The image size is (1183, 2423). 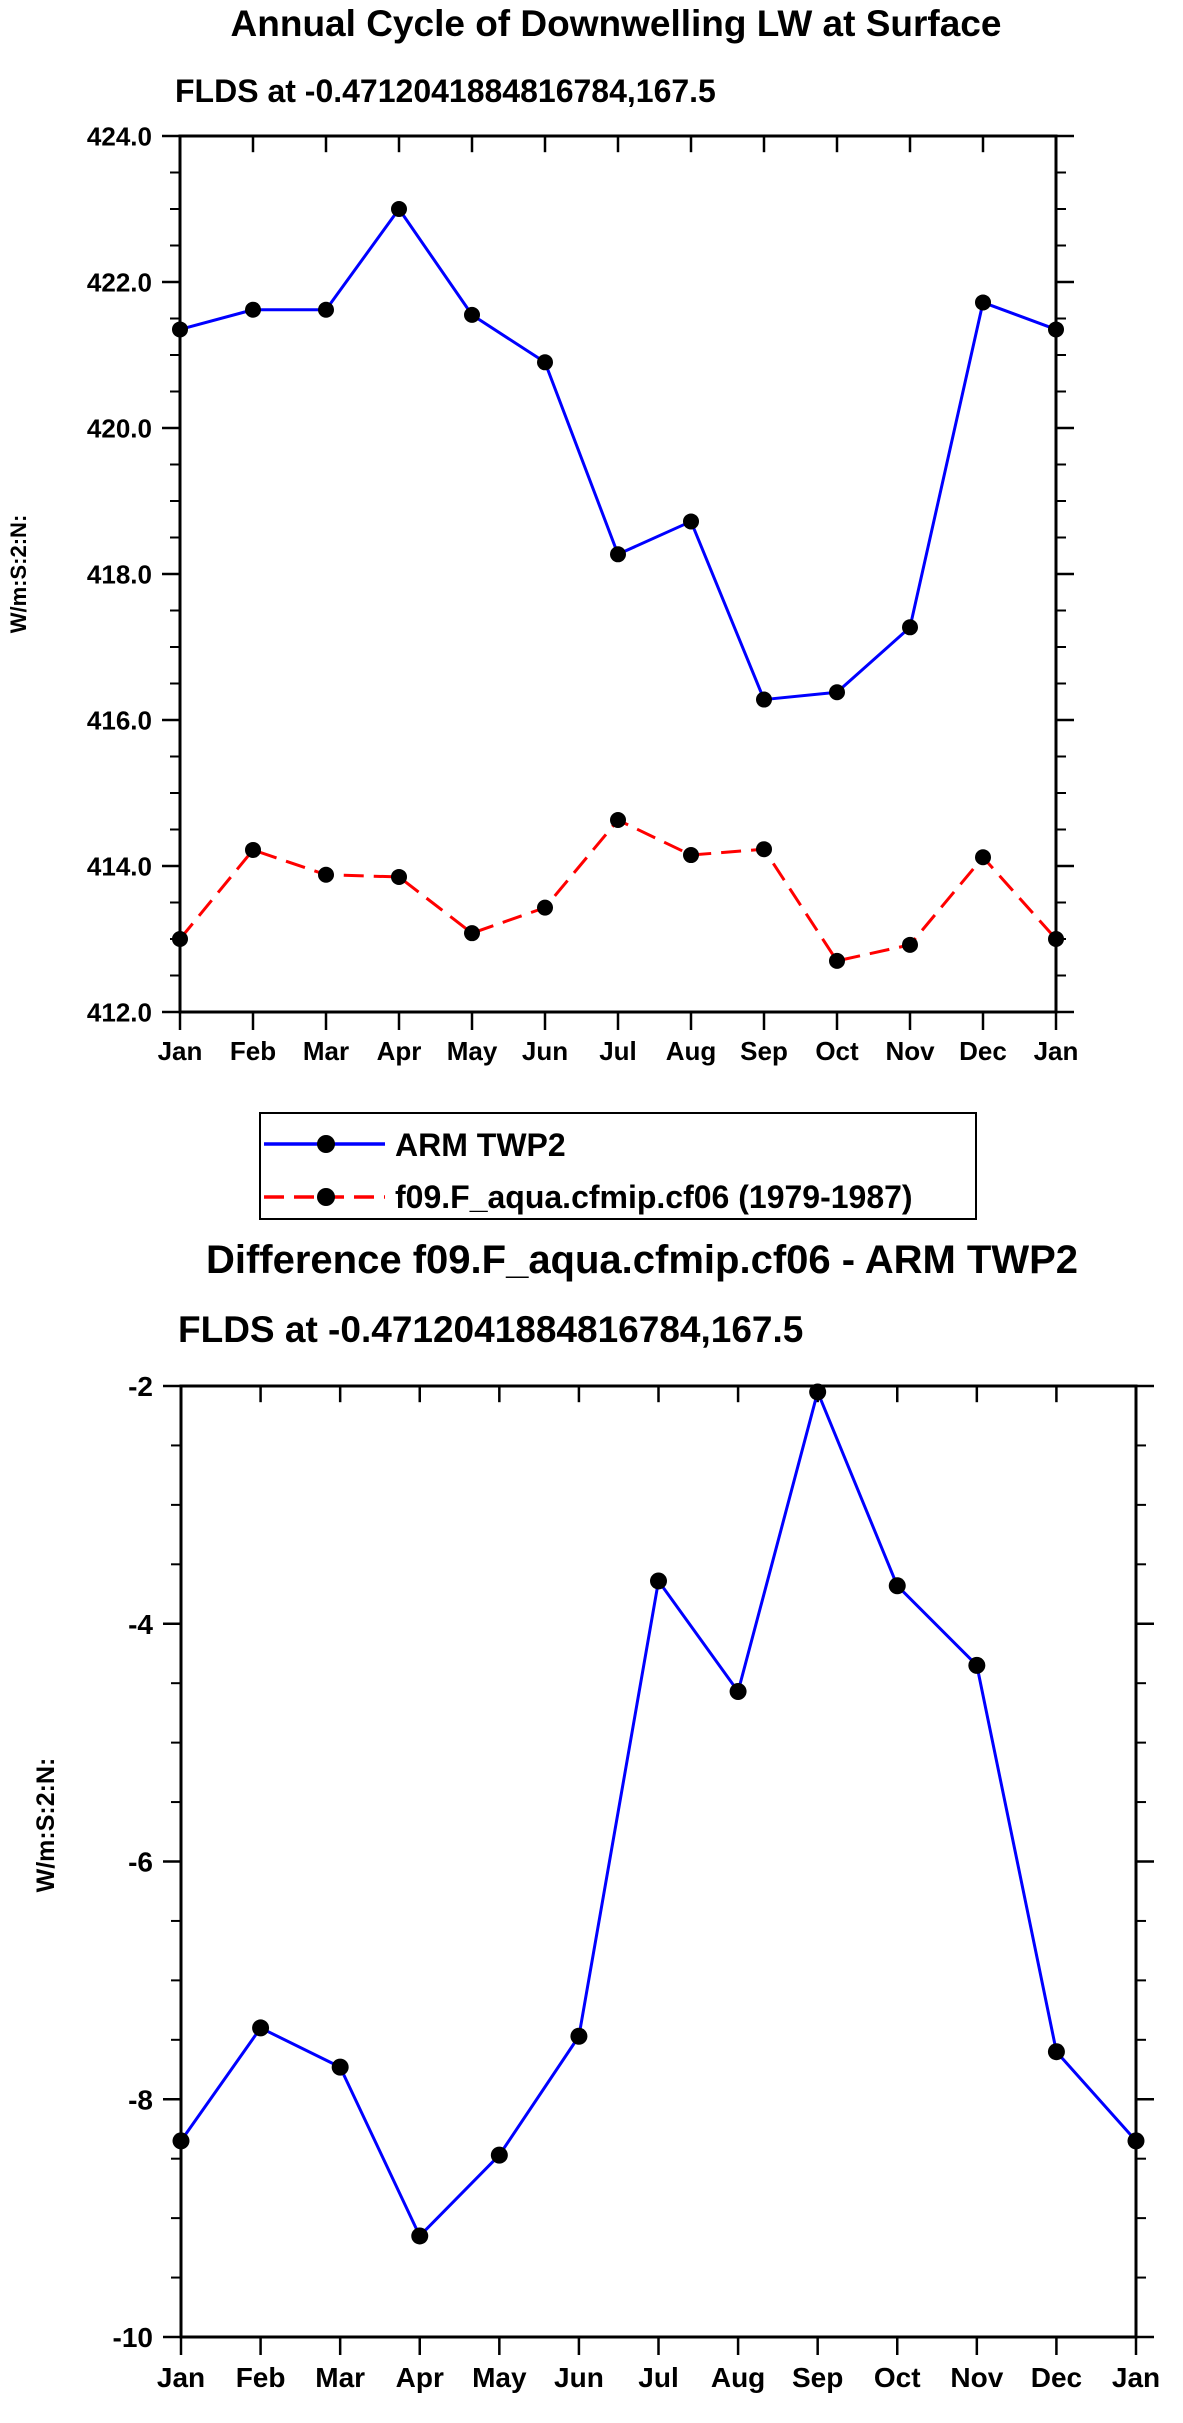 What do you see at coordinates (399, 1051) in the screenshot?
I see `chart-1-x-tick-label: Apr` at bounding box center [399, 1051].